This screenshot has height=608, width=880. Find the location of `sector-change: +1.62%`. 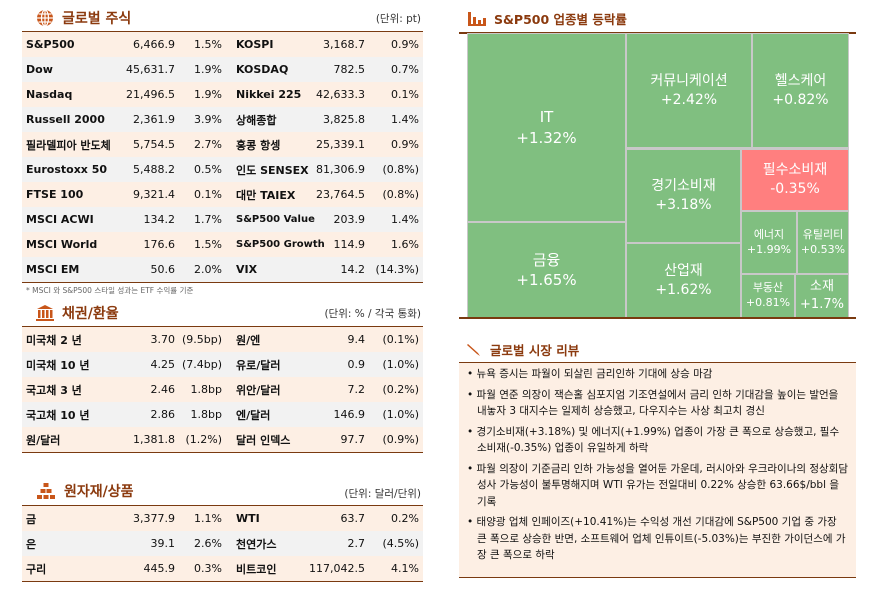

sector-change: +1.62% is located at coordinates (683, 289).